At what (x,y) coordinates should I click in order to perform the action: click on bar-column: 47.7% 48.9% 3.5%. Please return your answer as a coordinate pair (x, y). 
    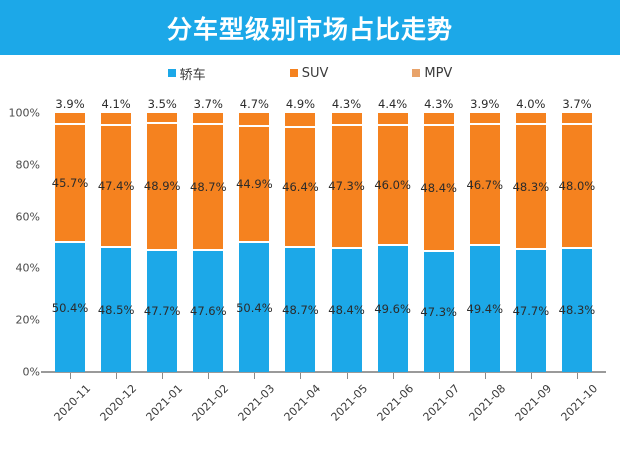
    Looking at the image, I should click on (162, 234).